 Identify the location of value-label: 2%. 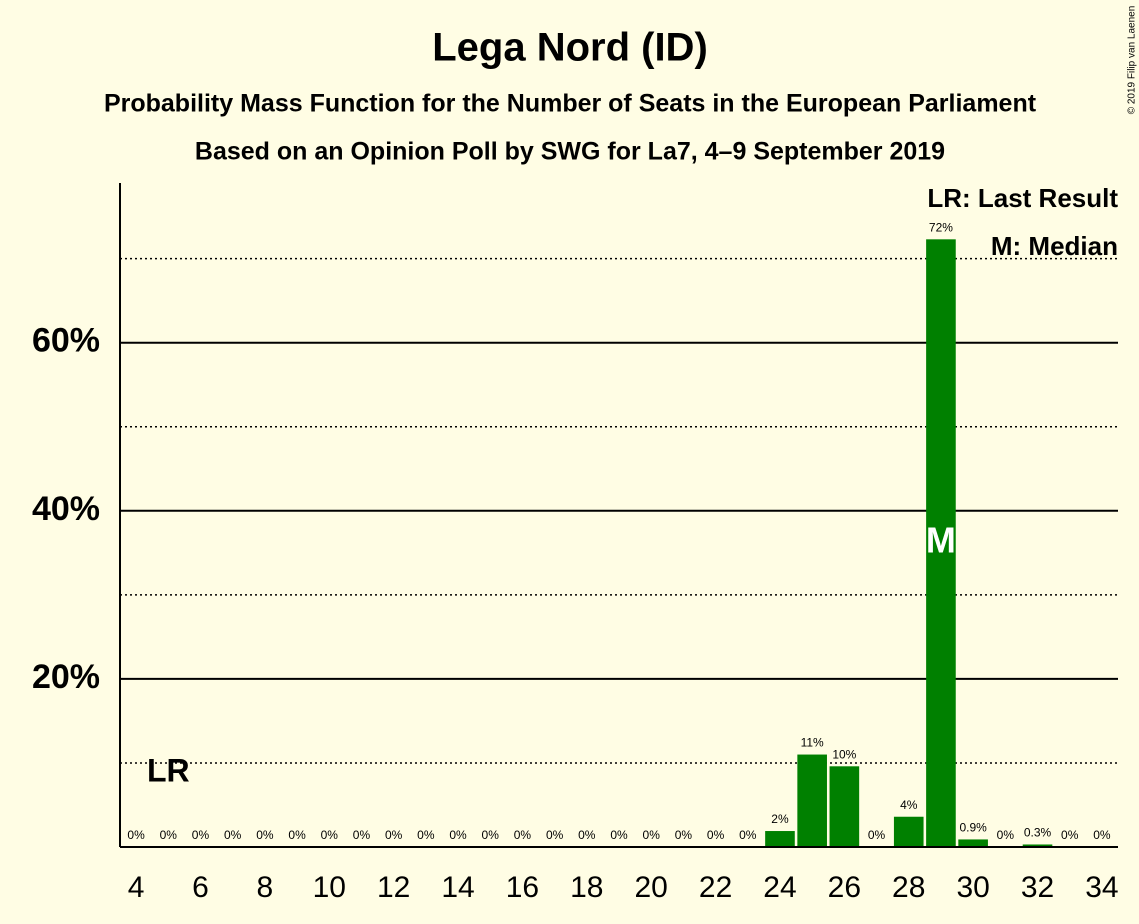
(780, 819).